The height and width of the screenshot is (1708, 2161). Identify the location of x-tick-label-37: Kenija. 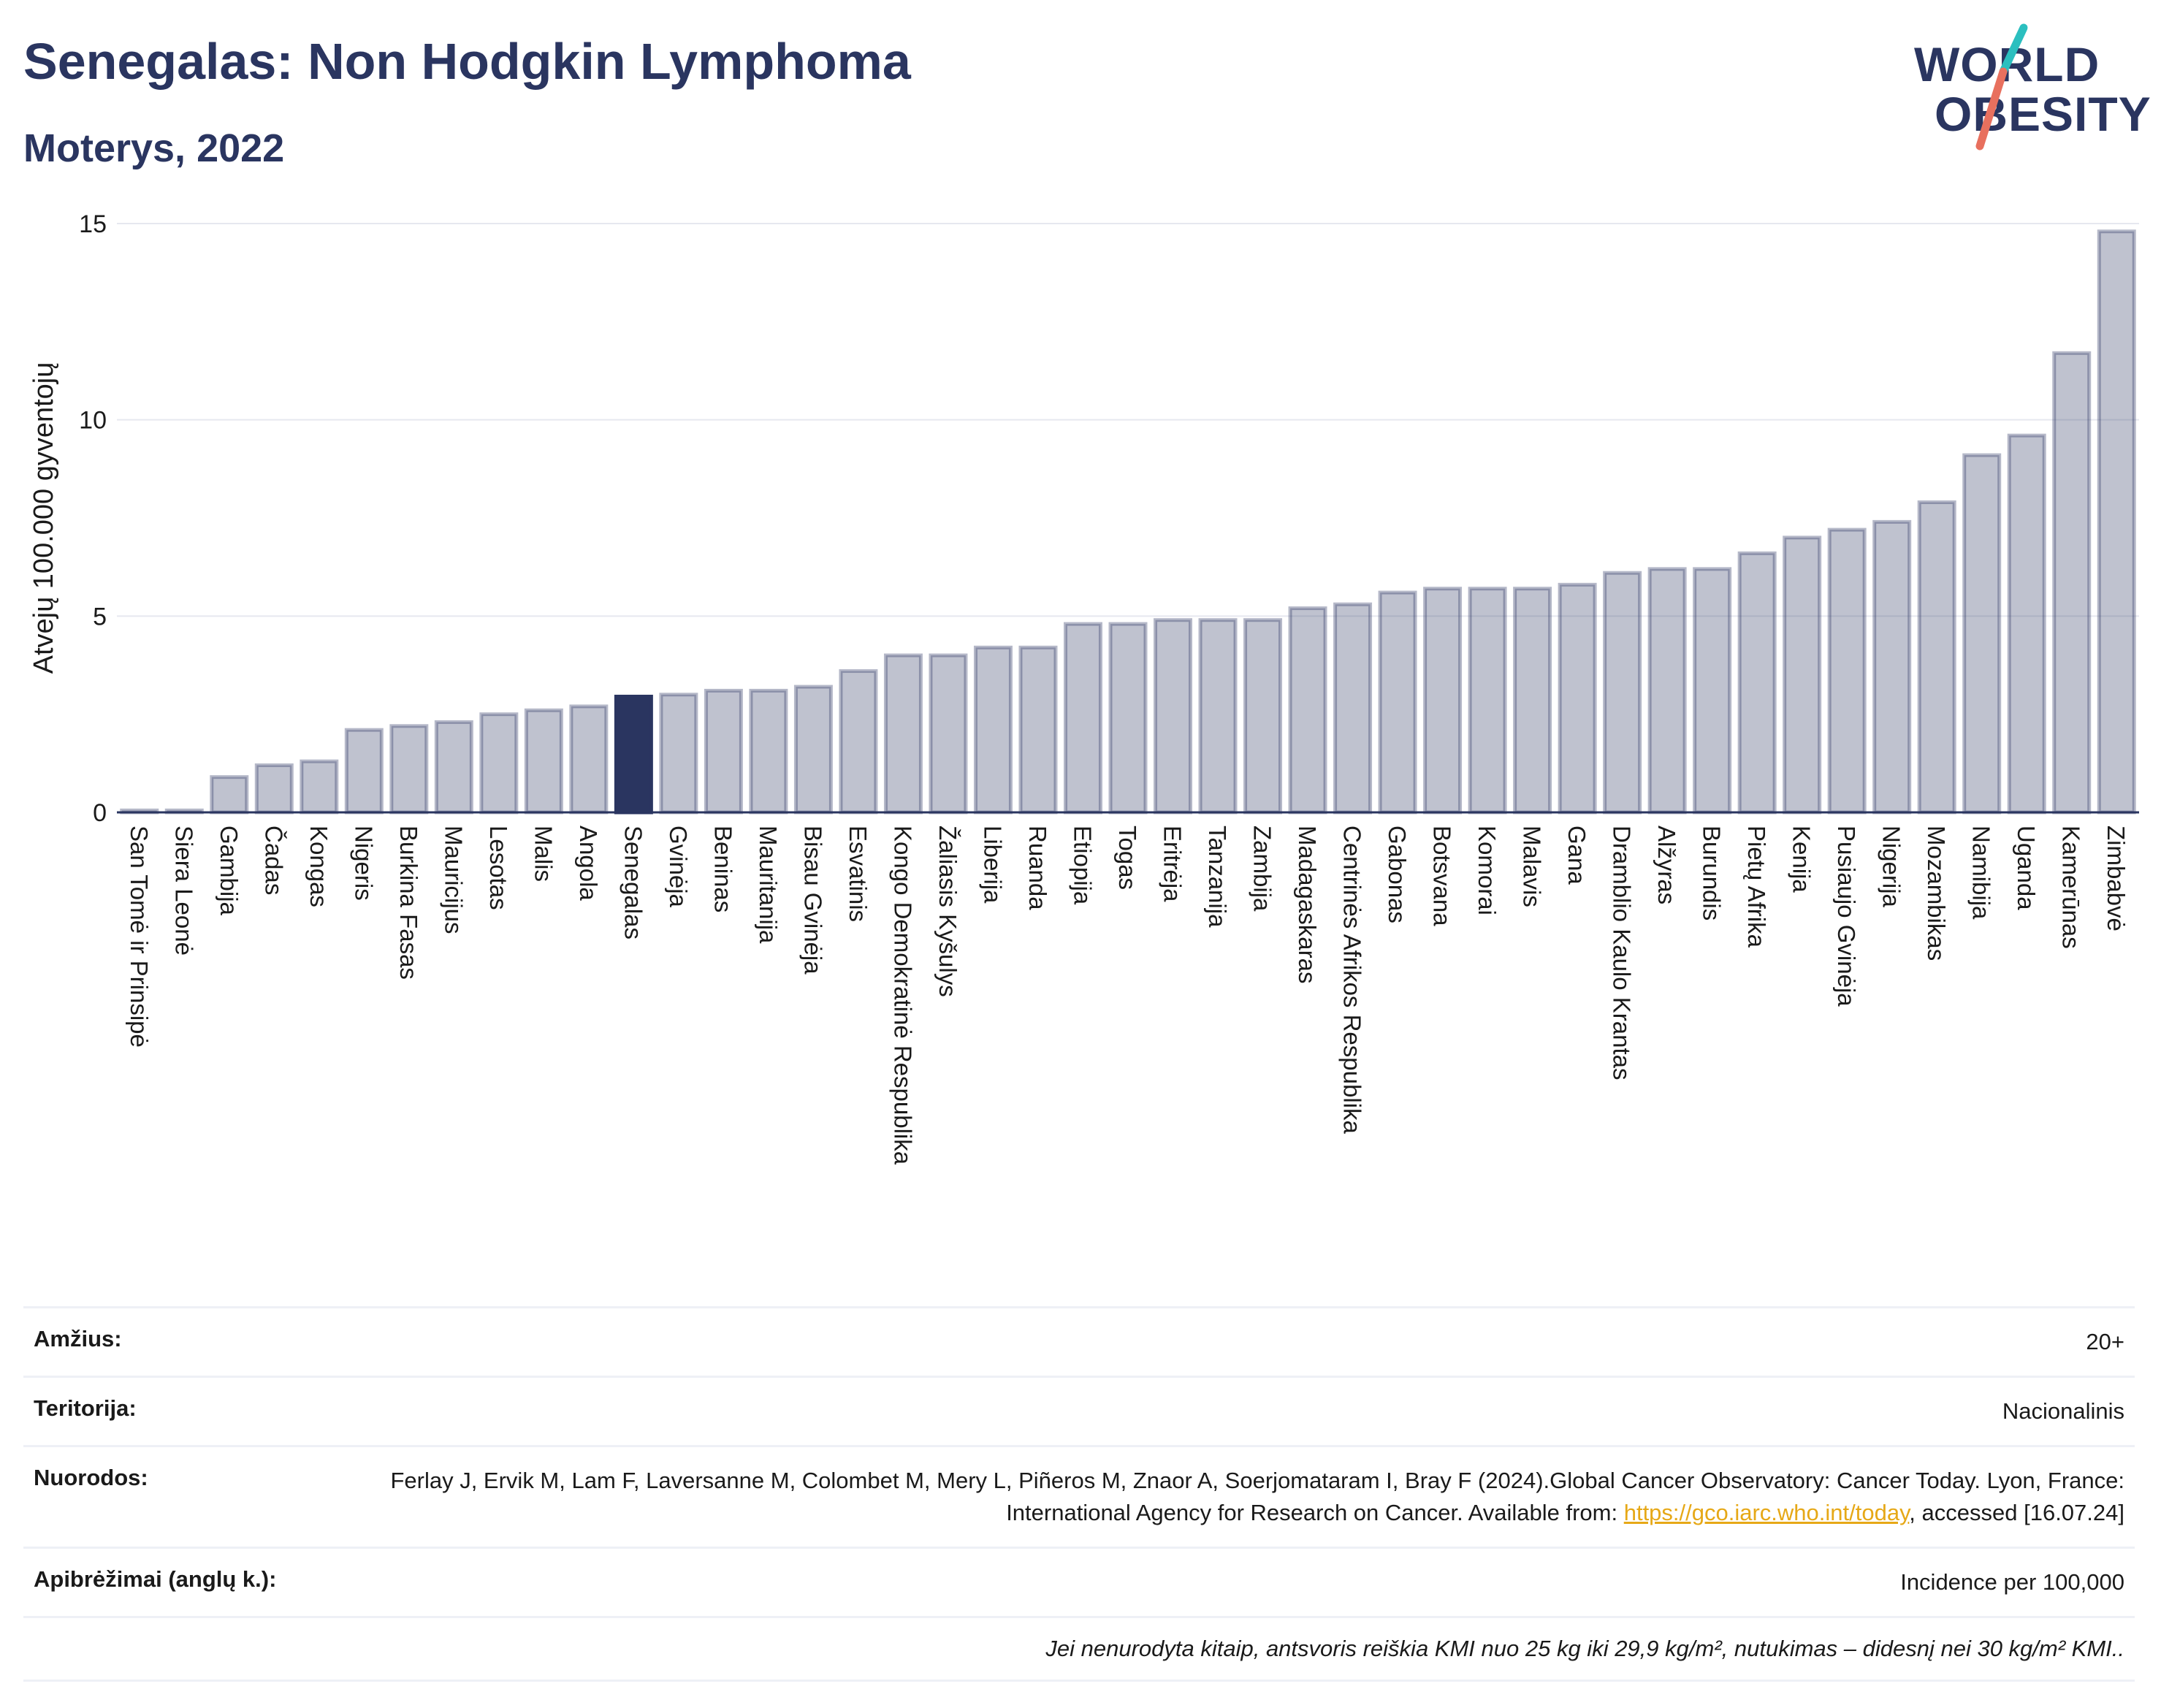
(1801, 860).